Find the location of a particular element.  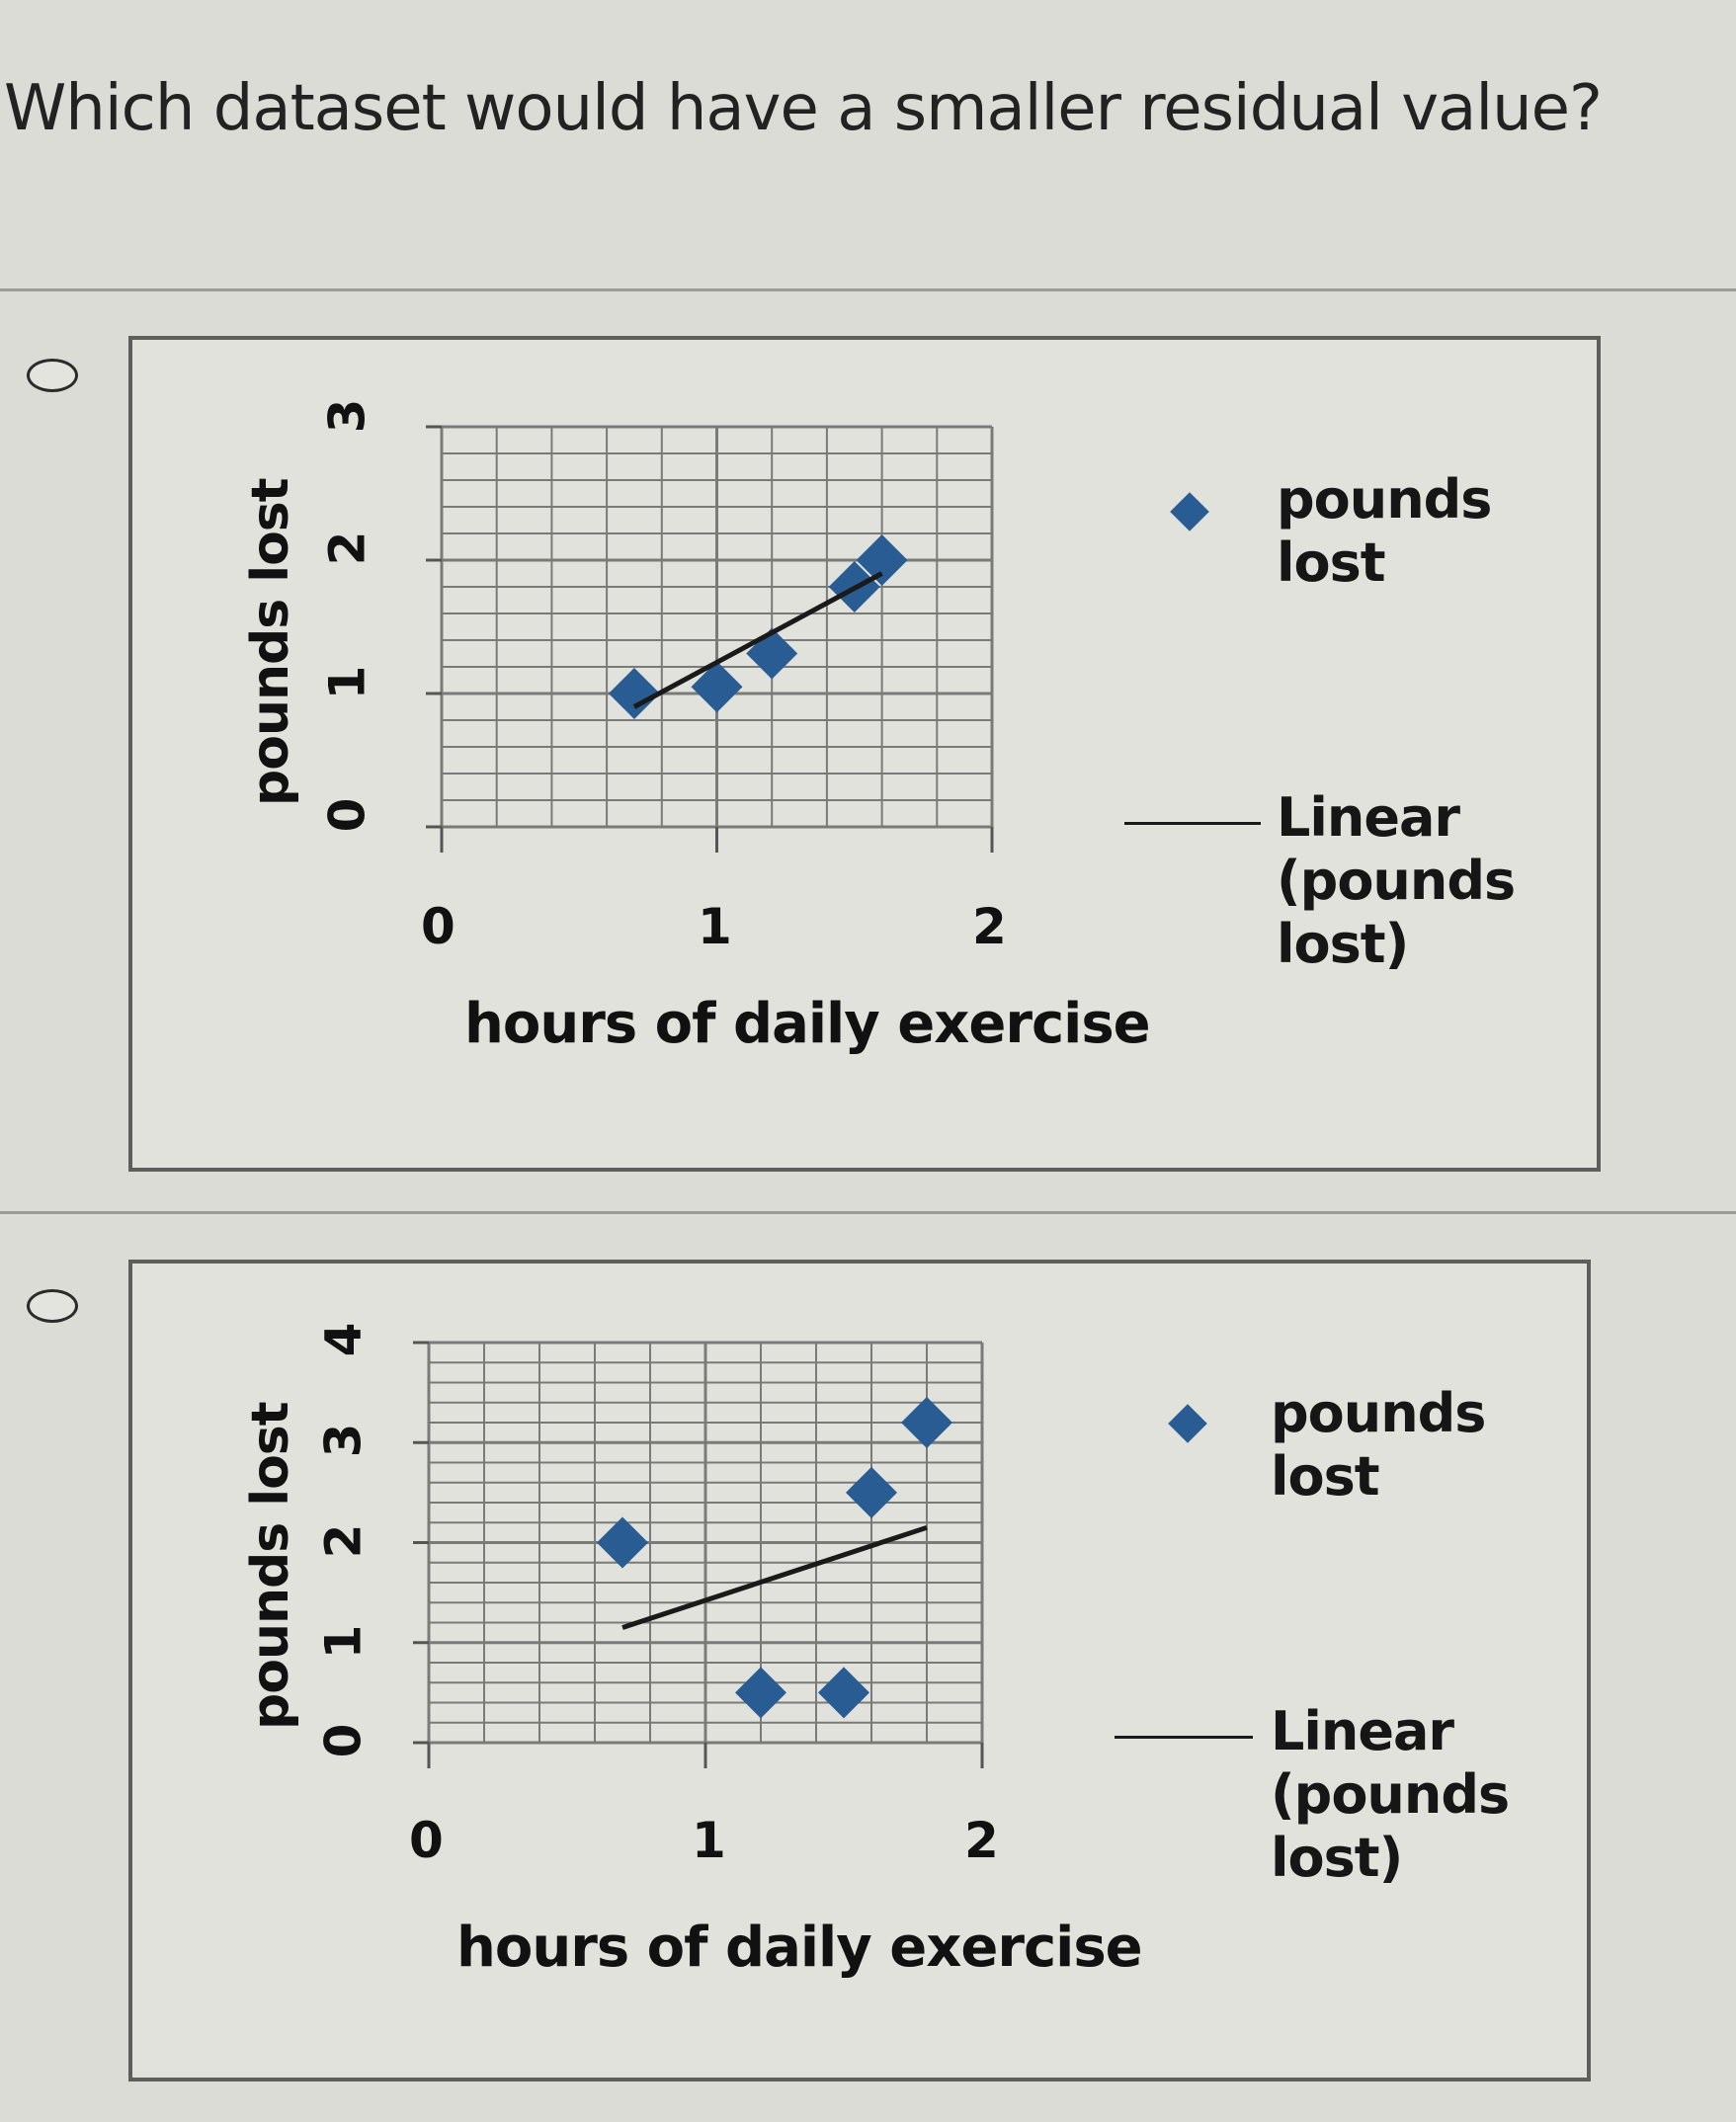

y-tick-4: 4 is located at coordinates (343, 1339).